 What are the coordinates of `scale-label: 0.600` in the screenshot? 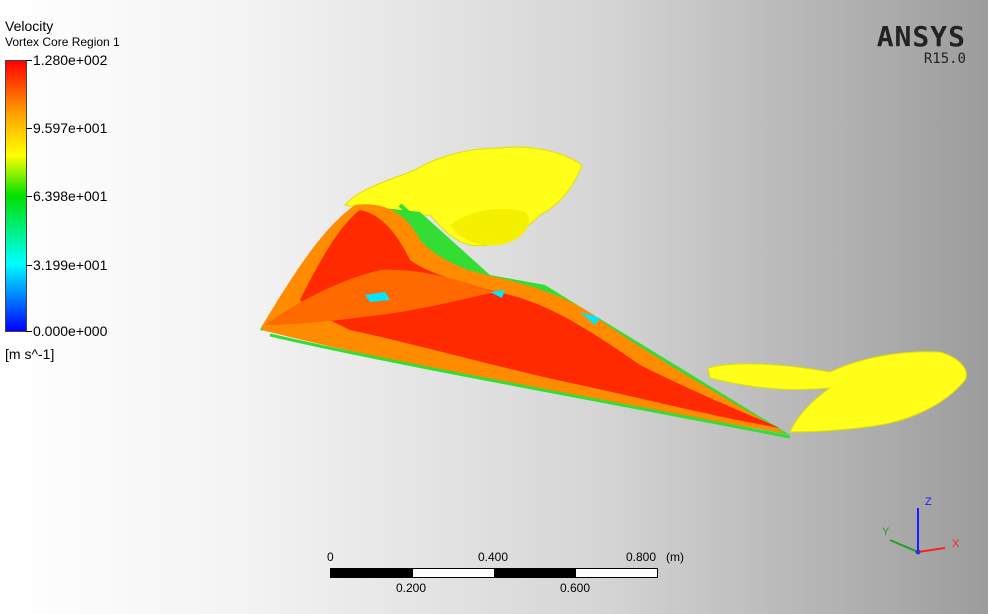 It's located at (575, 588).